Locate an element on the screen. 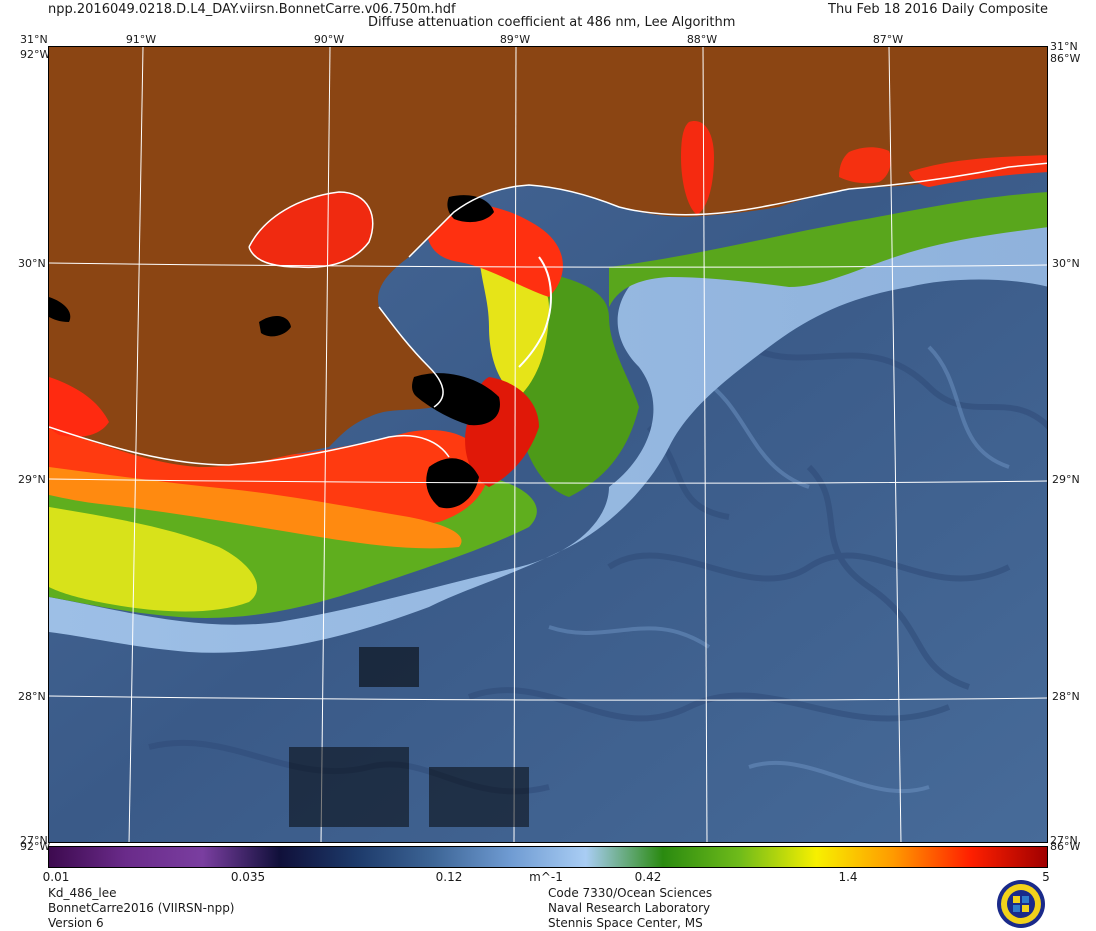 This screenshot has width=1096, height=931. lon-label-91w: 91°W is located at coordinates (141, 39).